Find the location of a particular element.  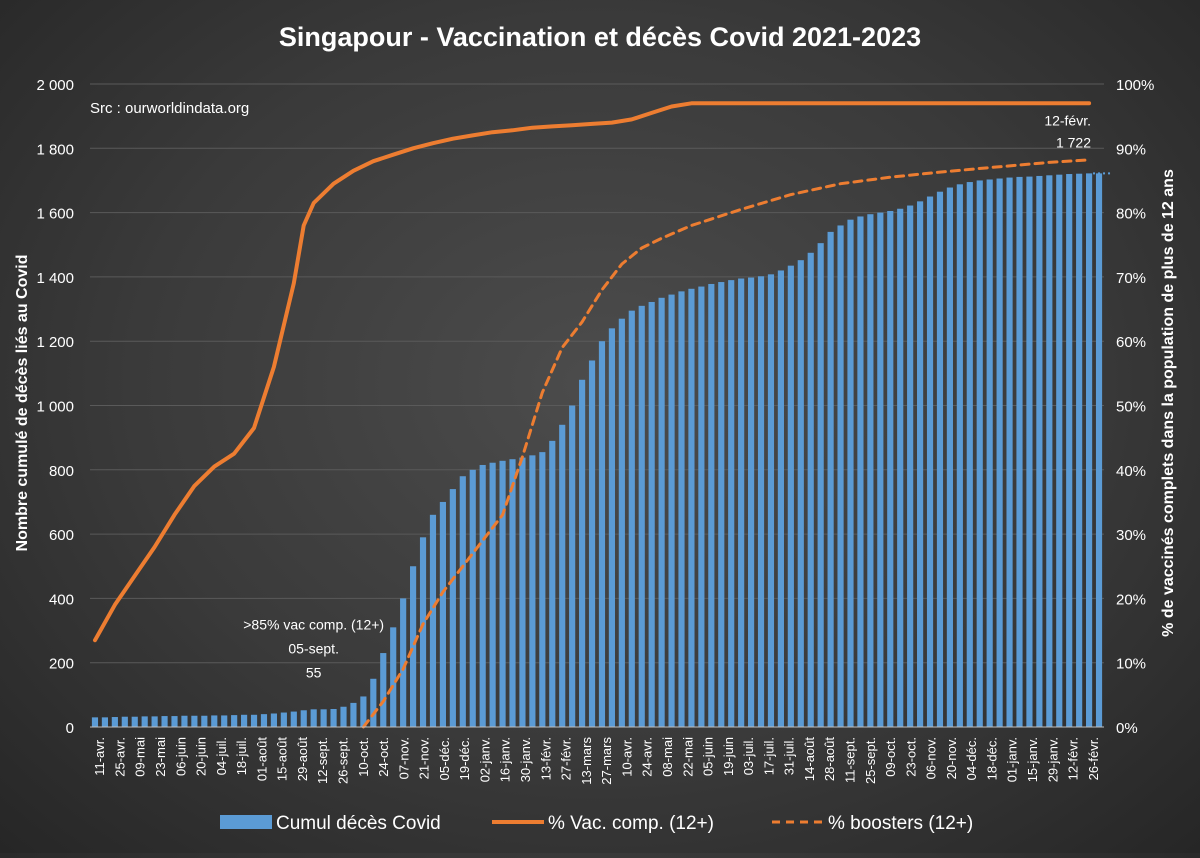

x-tick-label: 04-déc. is located at coordinates (971, 758).